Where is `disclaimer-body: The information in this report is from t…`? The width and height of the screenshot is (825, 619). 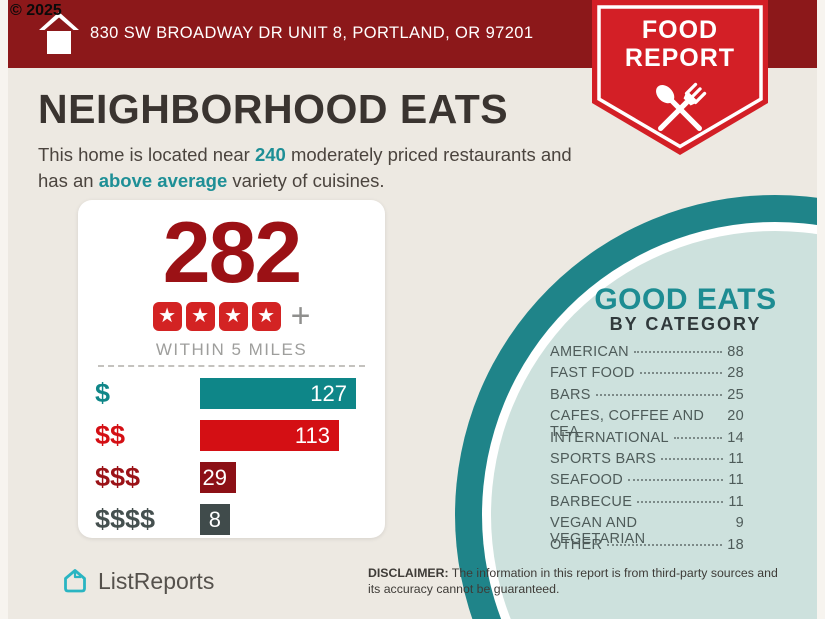 disclaimer-body: The information in this report is from t… is located at coordinates (573, 581).